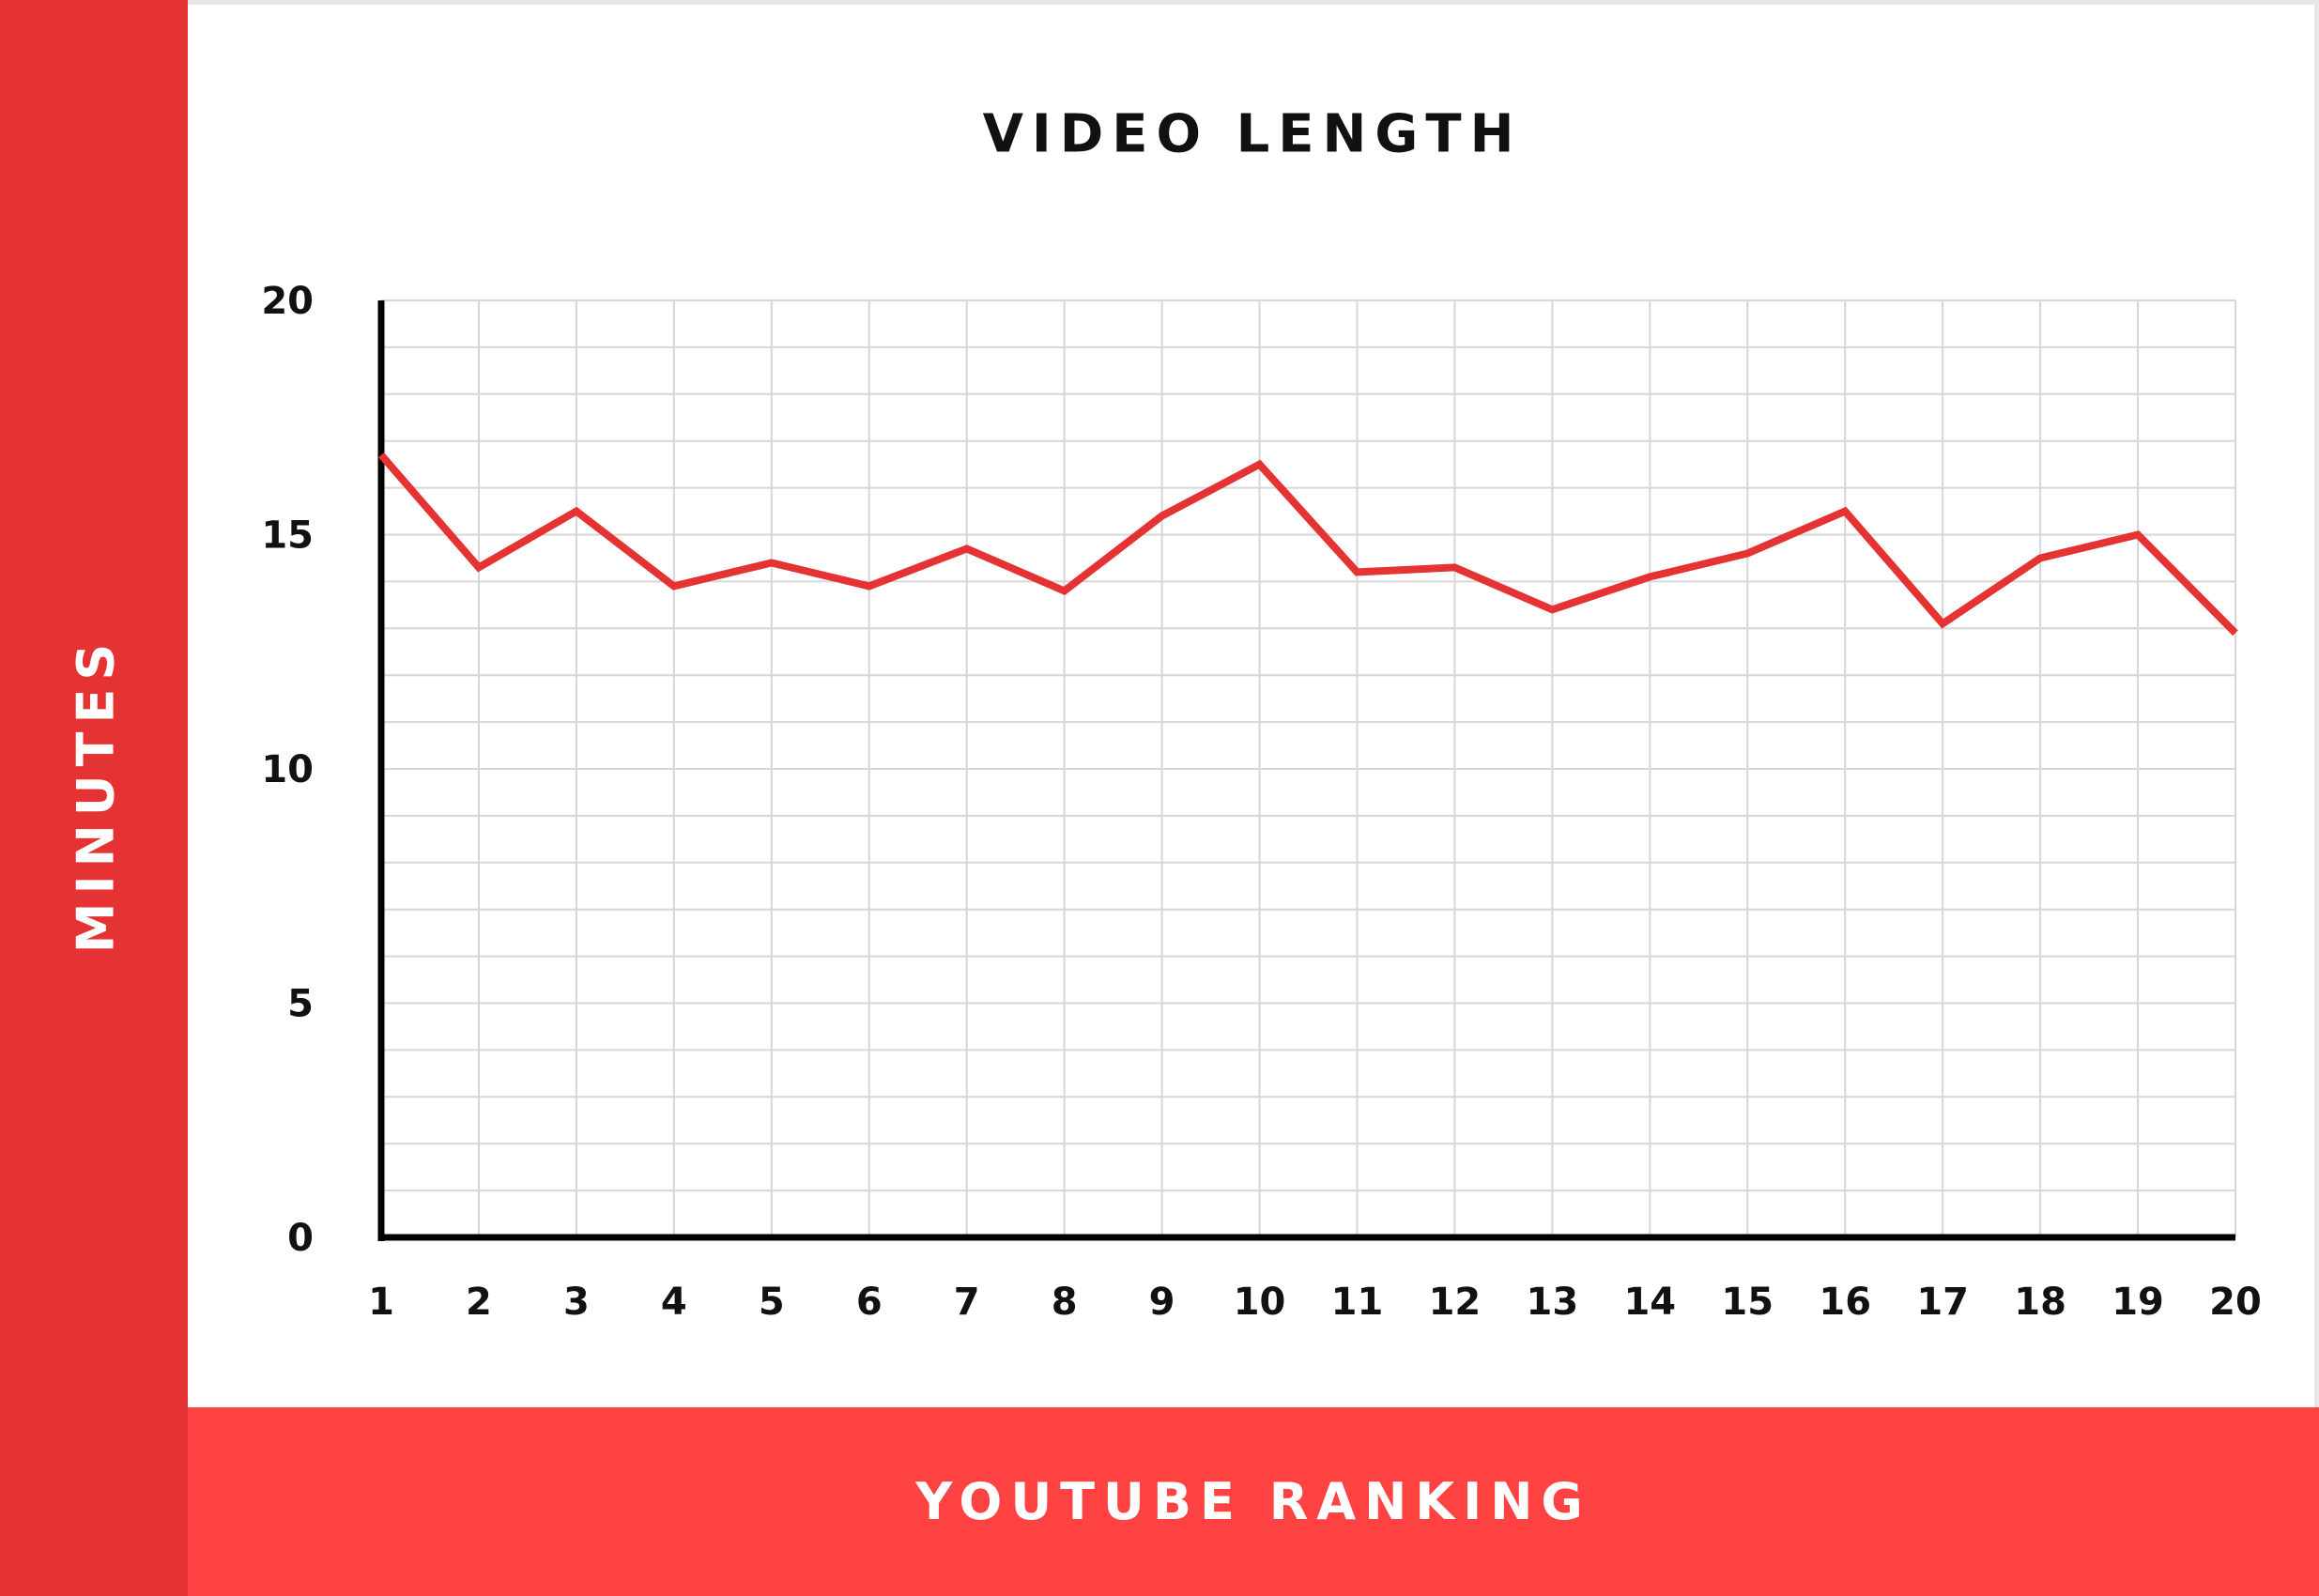 The image size is (2319, 1596). Describe the element at coordinates (1307, 545) in the screenshot. I see `series-line` at that location.